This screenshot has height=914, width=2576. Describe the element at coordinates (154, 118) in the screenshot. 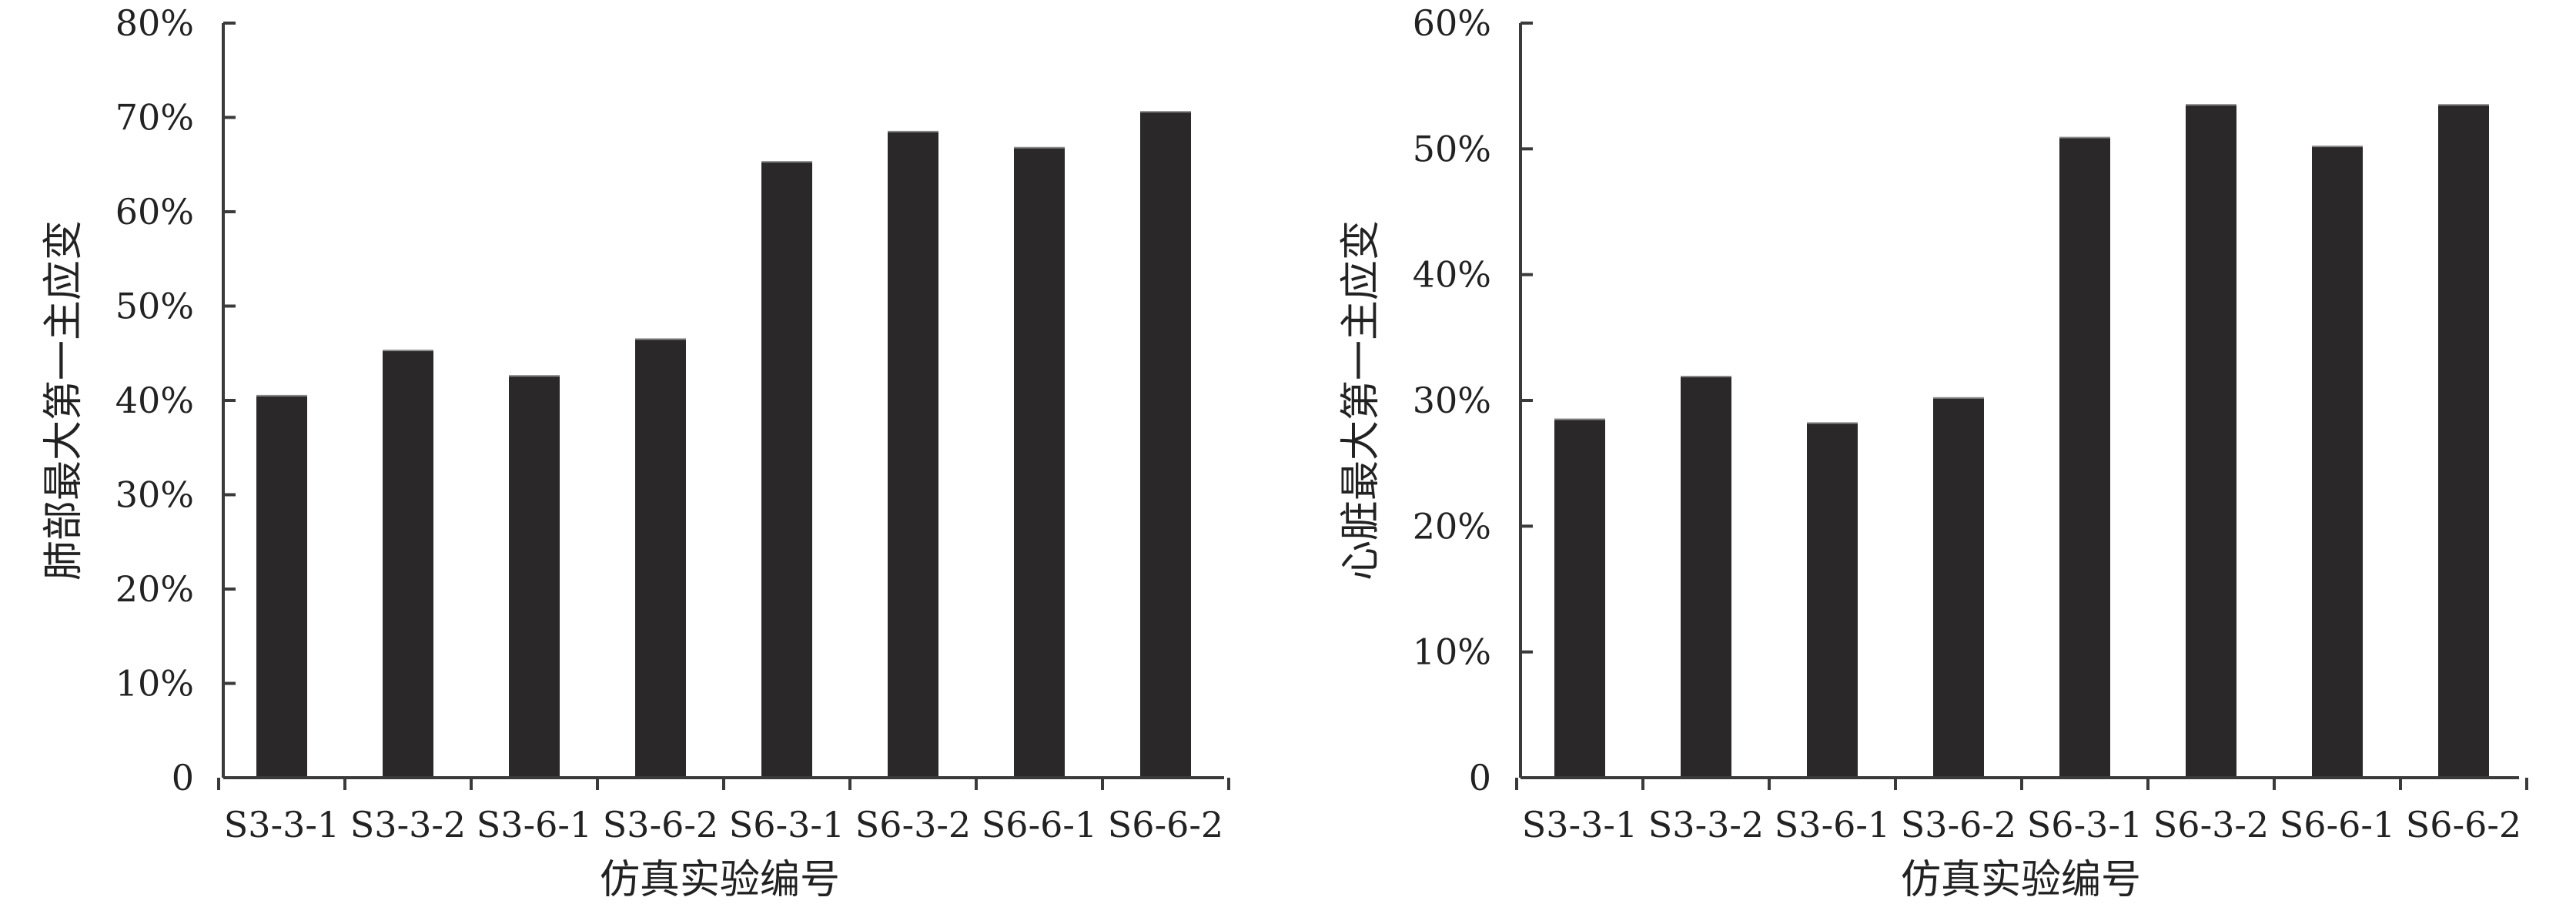

I see `y-tick-label: 70%` at that location.